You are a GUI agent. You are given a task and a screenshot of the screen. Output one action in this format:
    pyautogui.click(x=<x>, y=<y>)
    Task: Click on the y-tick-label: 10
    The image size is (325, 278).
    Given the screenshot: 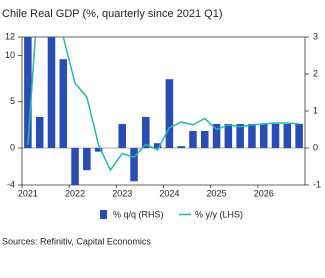 What is the action you would take?
    pyautogui.click(x=10, y=55)
    